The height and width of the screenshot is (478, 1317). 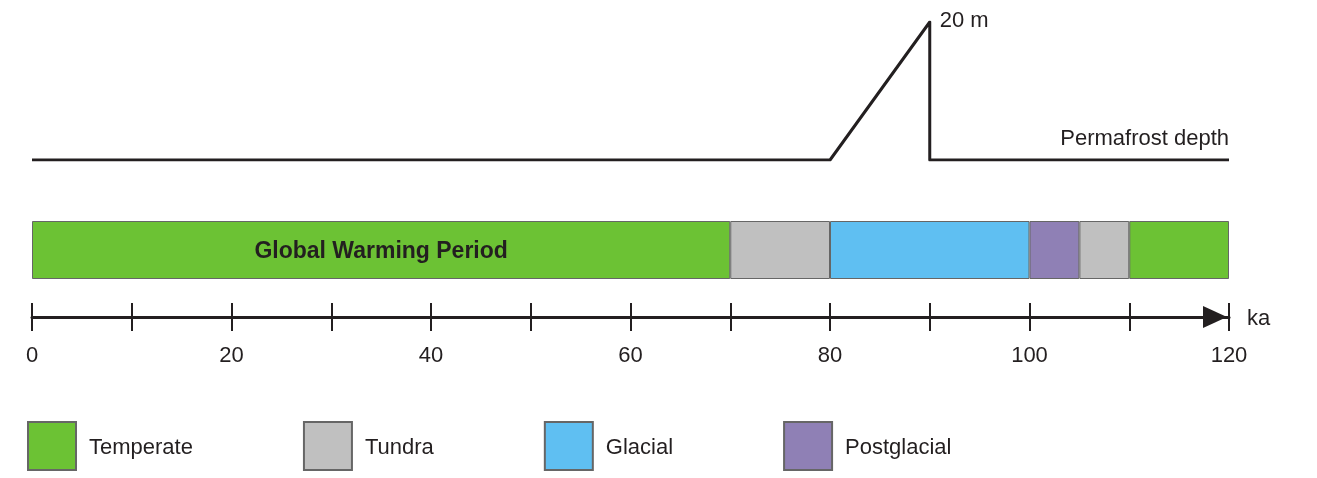 I want to click on x-tick-label: 0, so click(x=32, y=354).